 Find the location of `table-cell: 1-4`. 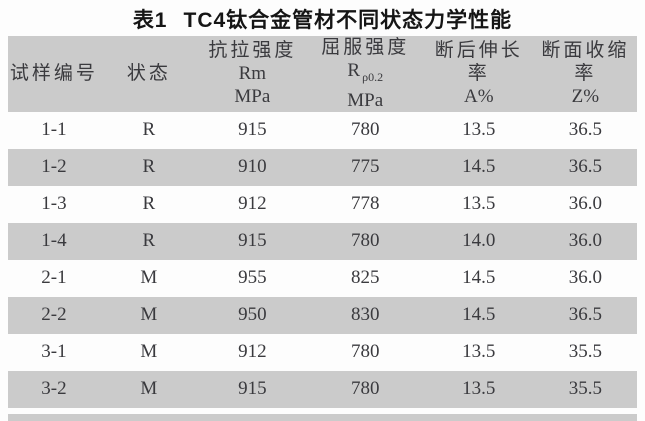

table-cell: 1-4 is located at coordinates (54, 241).